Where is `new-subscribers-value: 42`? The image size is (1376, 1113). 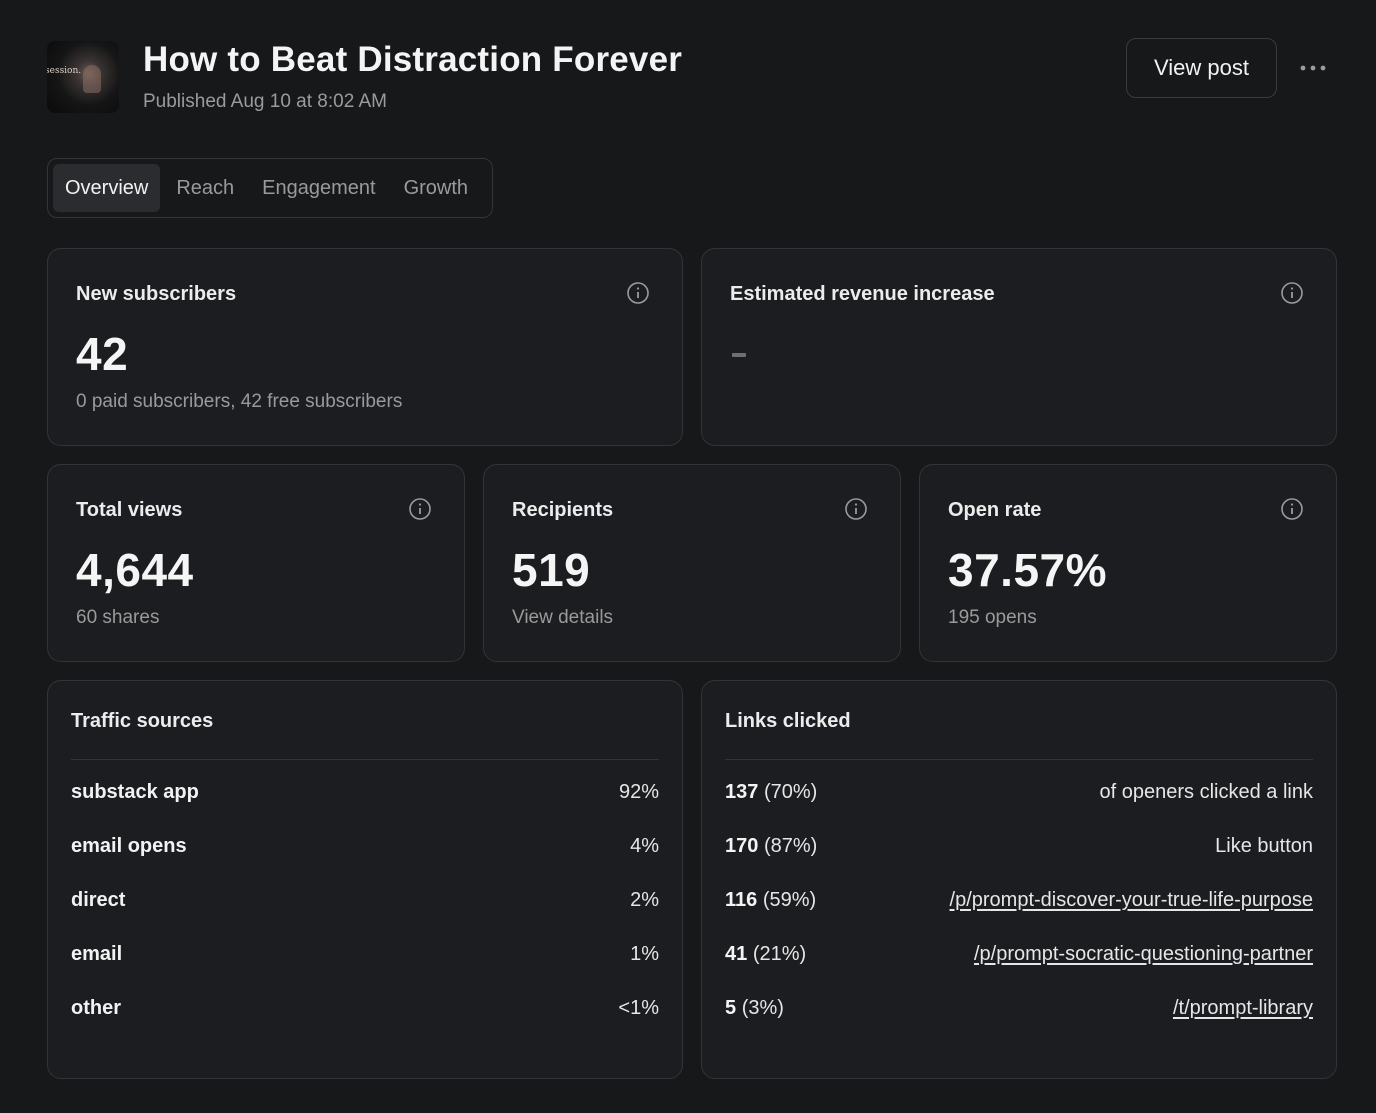 new-subscribers-value: 42 is located at coordinates (102, 354).